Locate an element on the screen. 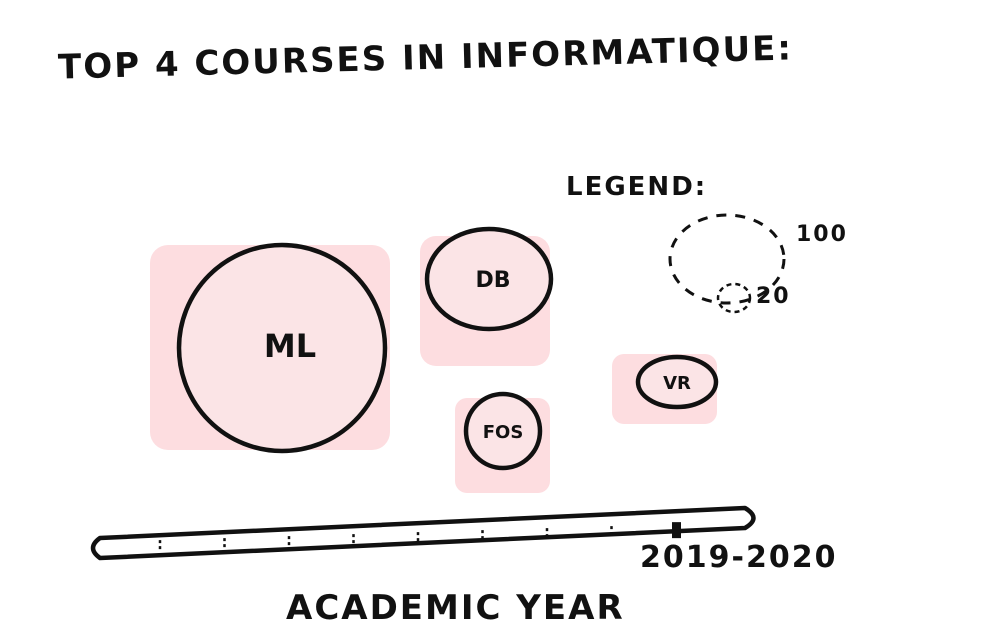 This screenshot has height=644, width=1008. bubble-label-vr: VR is located at coordinates (677, 383).